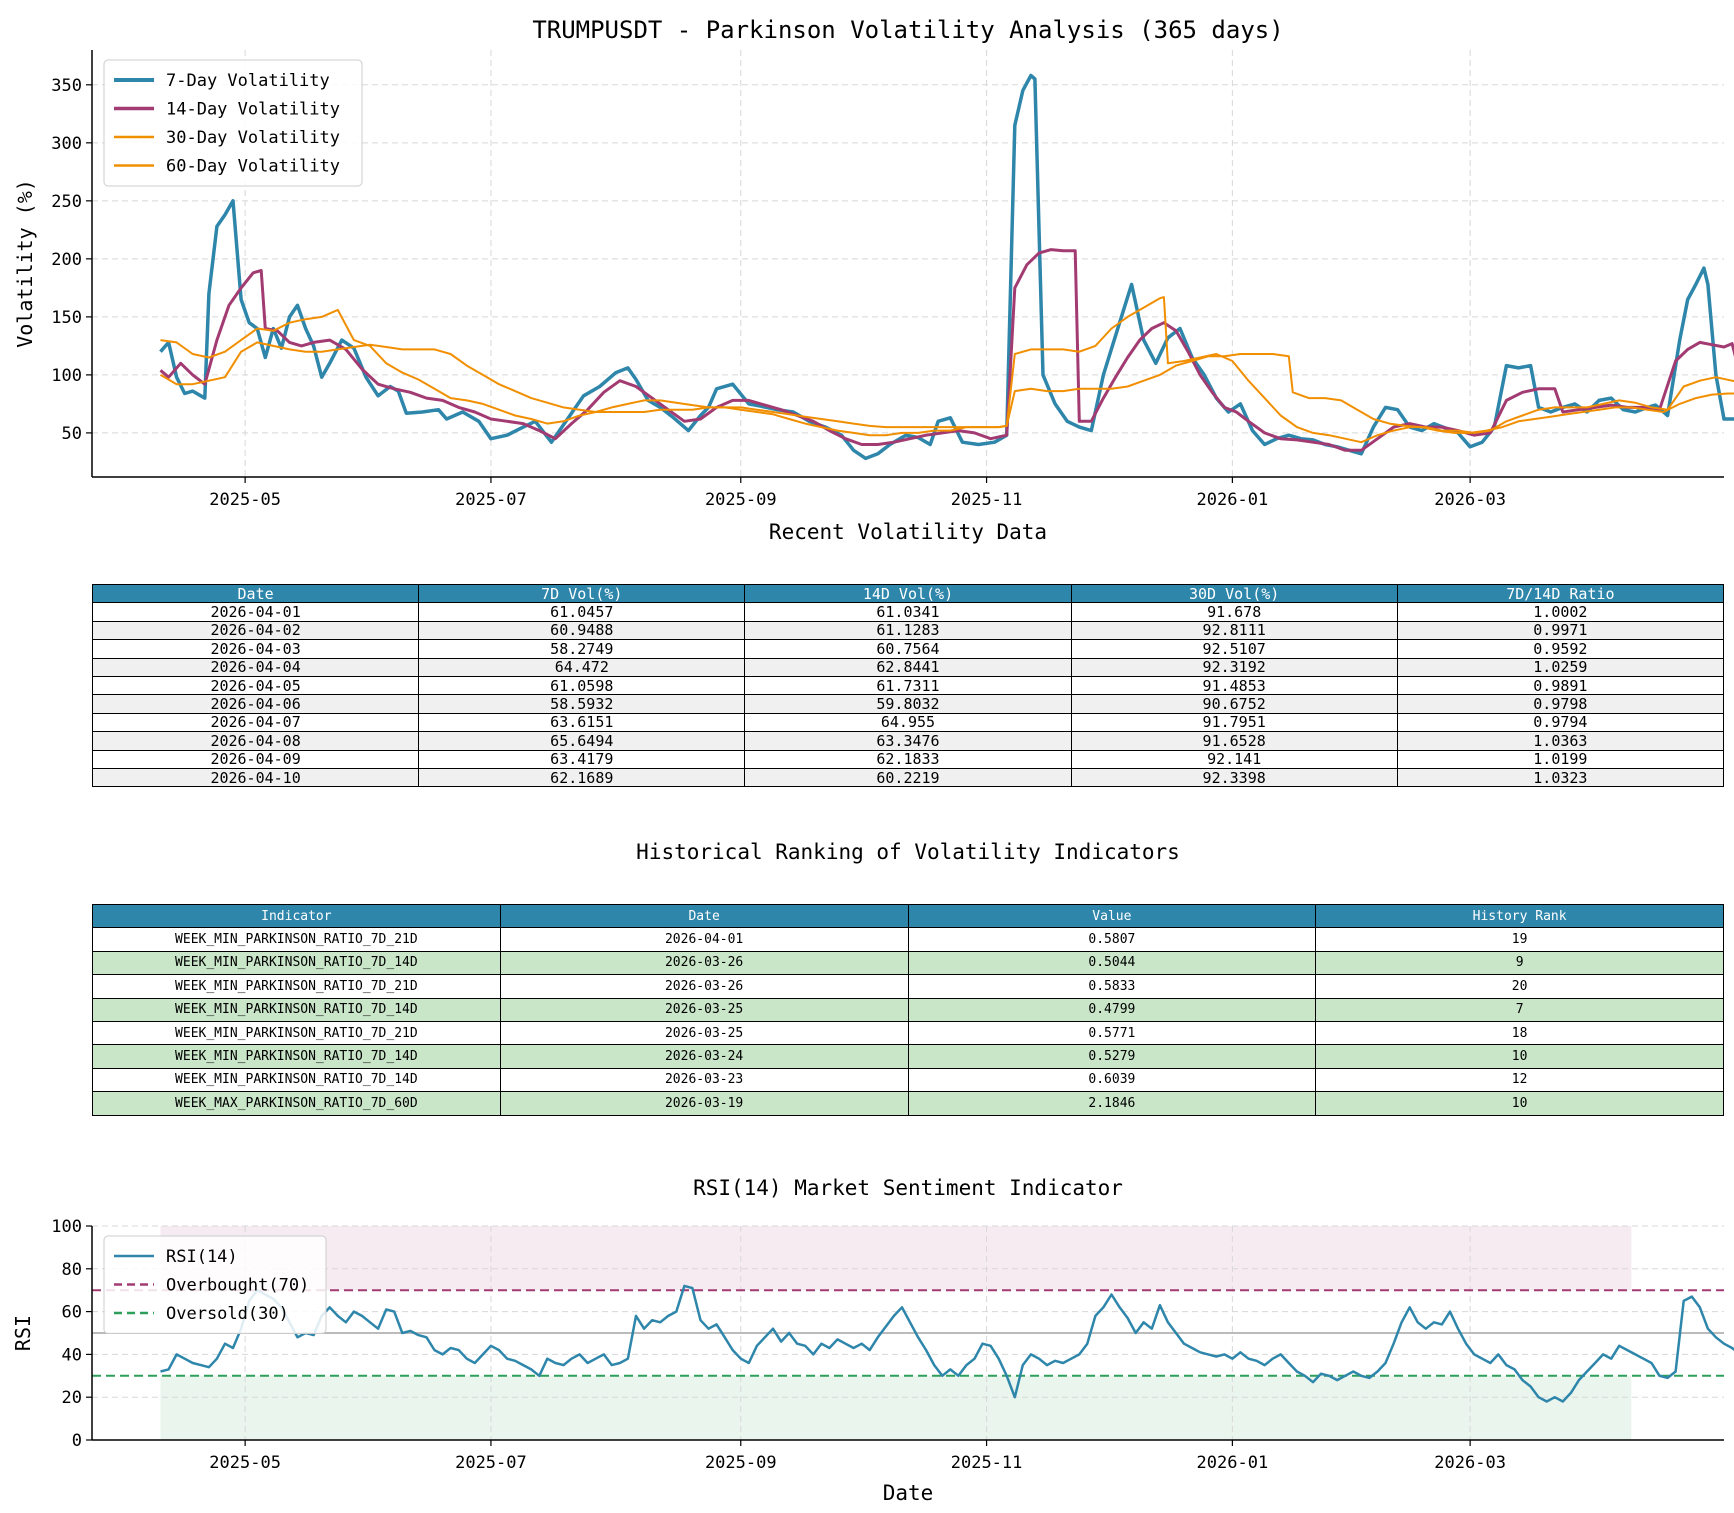 This screenshot has width=1734, height=1513. Describe the element at coordinates (296, 1103) in the screenshot. I see `table-cell: WEEK_MAX_PARKINSON_RATIO_7D_60D` at that location.